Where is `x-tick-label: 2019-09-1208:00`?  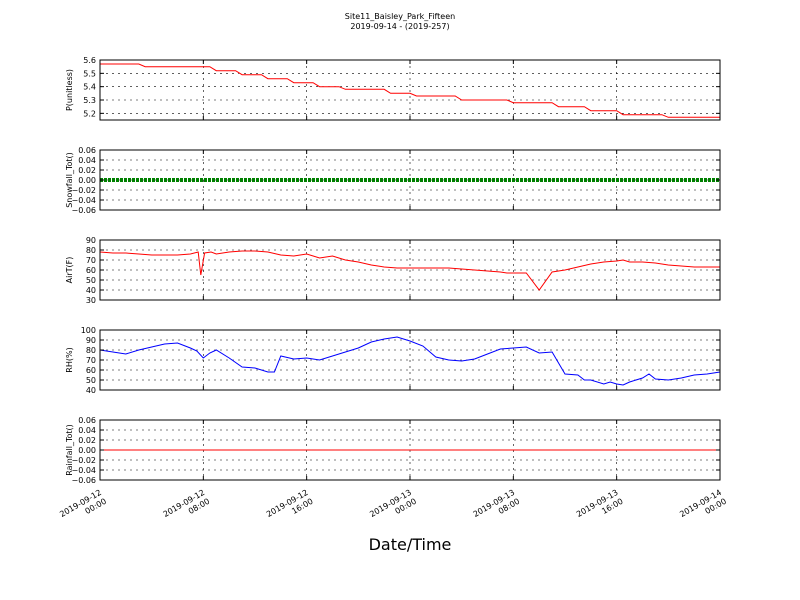
x-tick-label: 2019-09-1208:00 is located at coordinates (187, 508).